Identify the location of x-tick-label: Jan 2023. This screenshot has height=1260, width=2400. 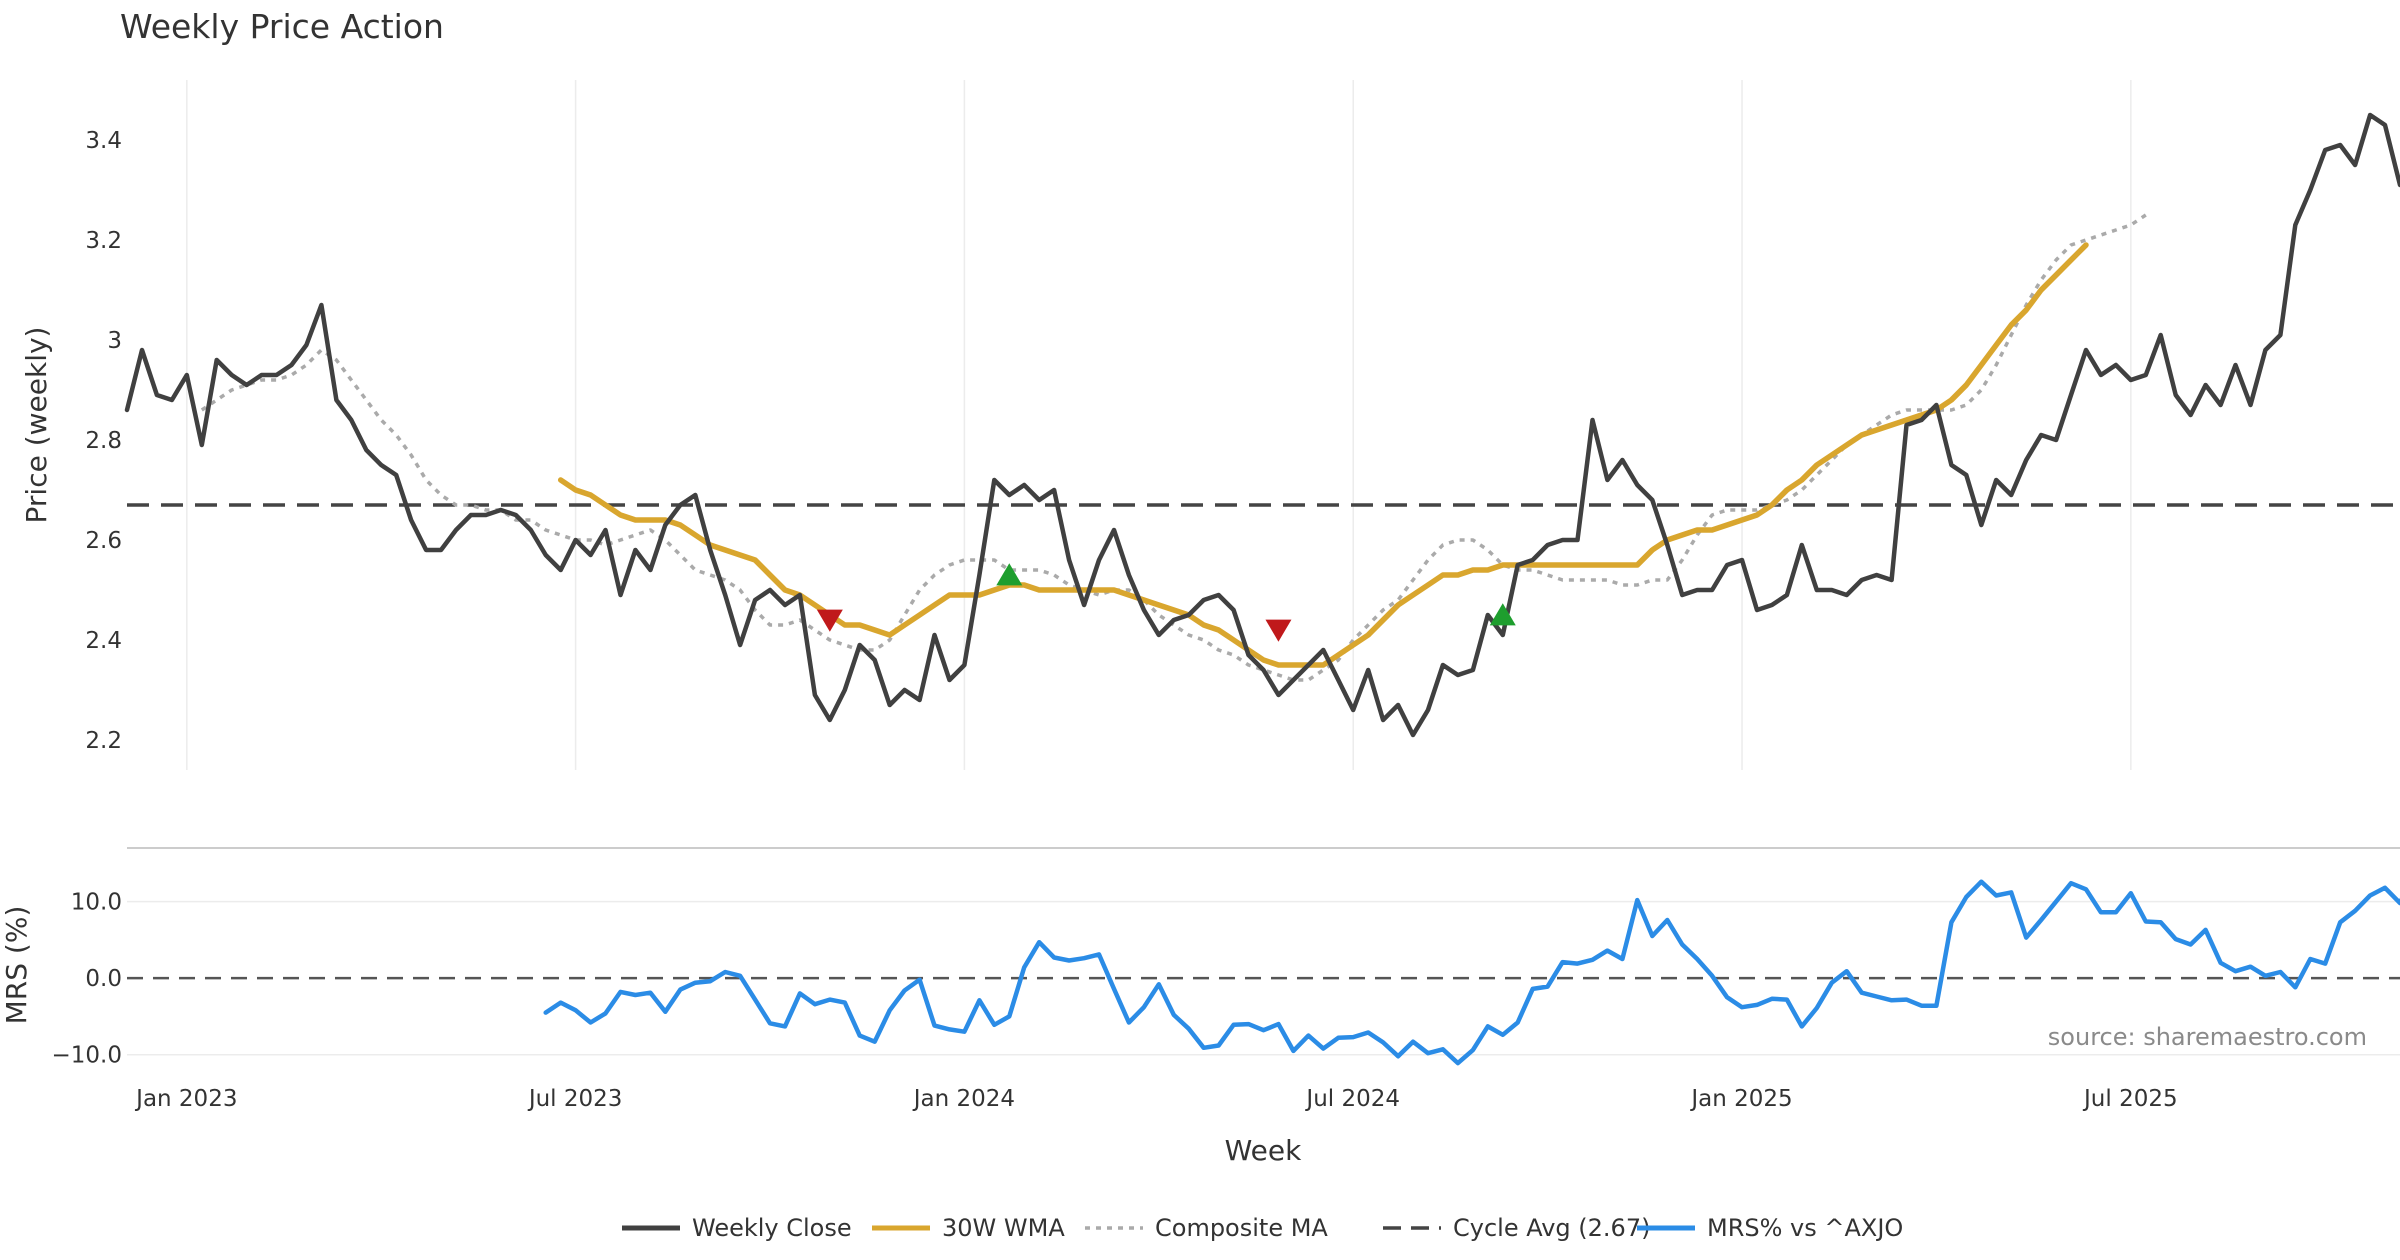
(185, 1099).